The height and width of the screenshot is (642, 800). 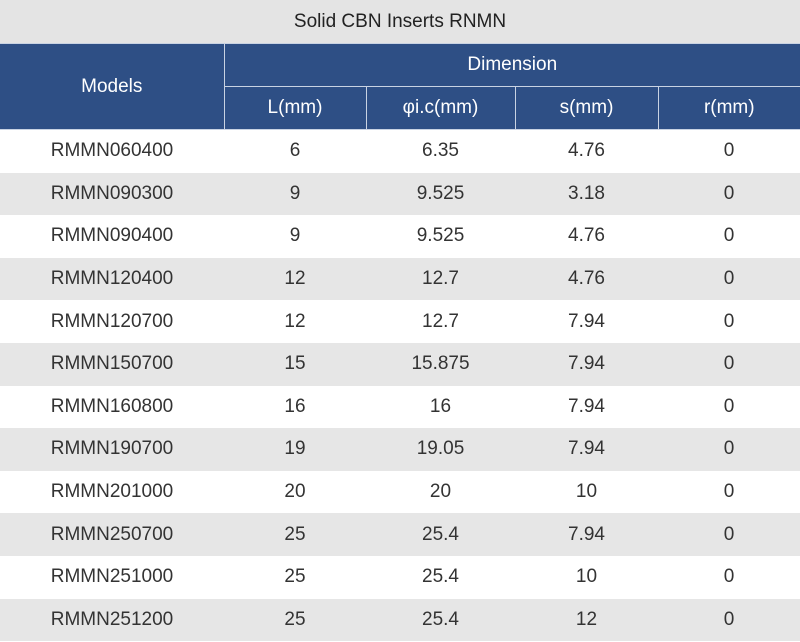 I want to click on column-header-models: Models, so click(x=112, y=86).